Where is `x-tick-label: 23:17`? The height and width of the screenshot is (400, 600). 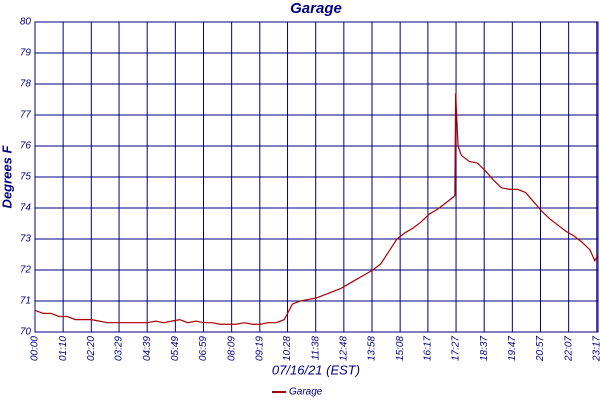 x-tick-label: 23:17 is located at coordinates (595, 349).